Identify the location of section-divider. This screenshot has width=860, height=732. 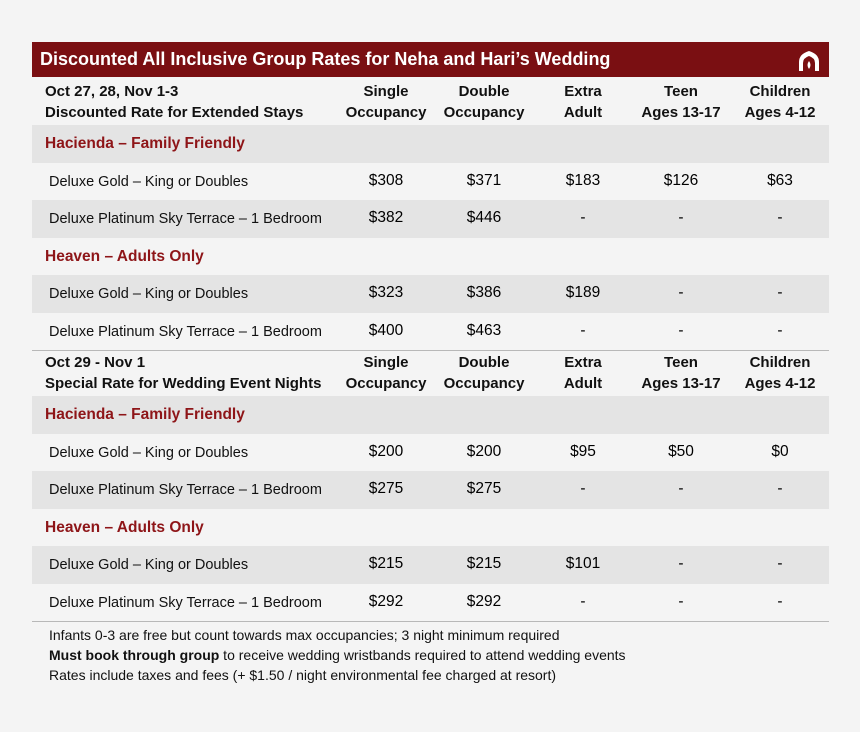
(430, 350).